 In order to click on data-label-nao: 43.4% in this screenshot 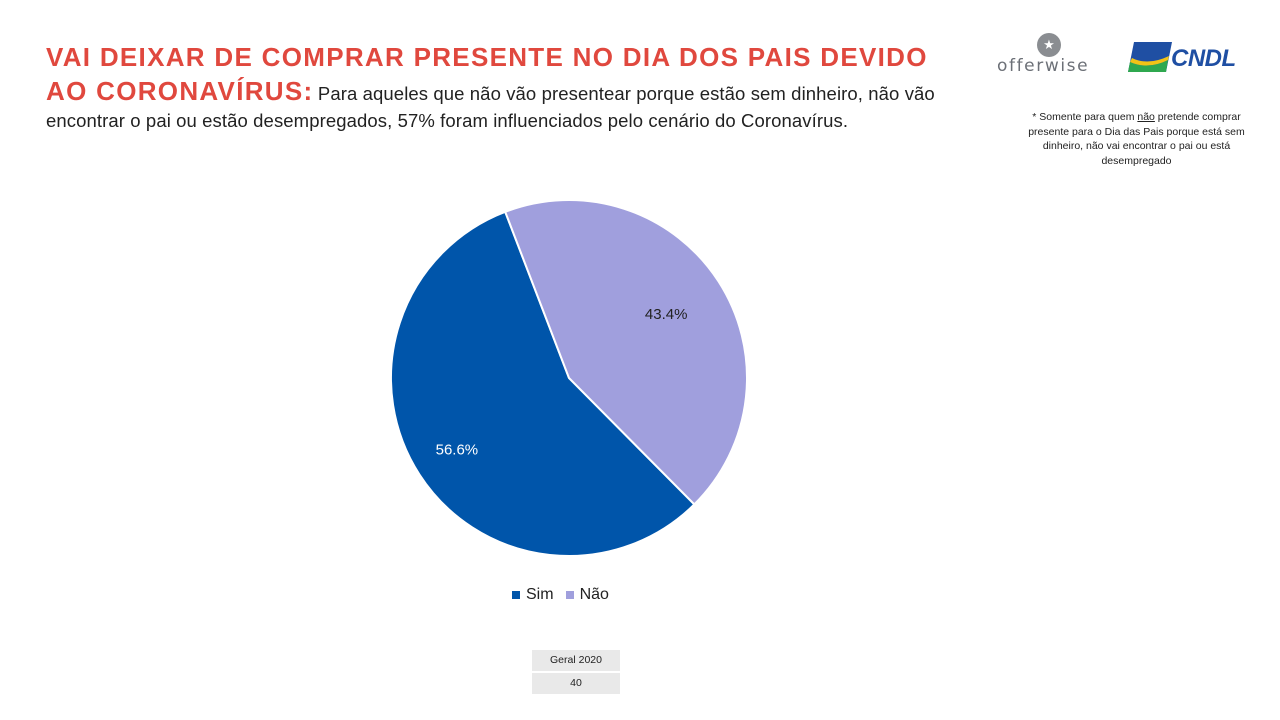, I will do `click(666, 314)`.